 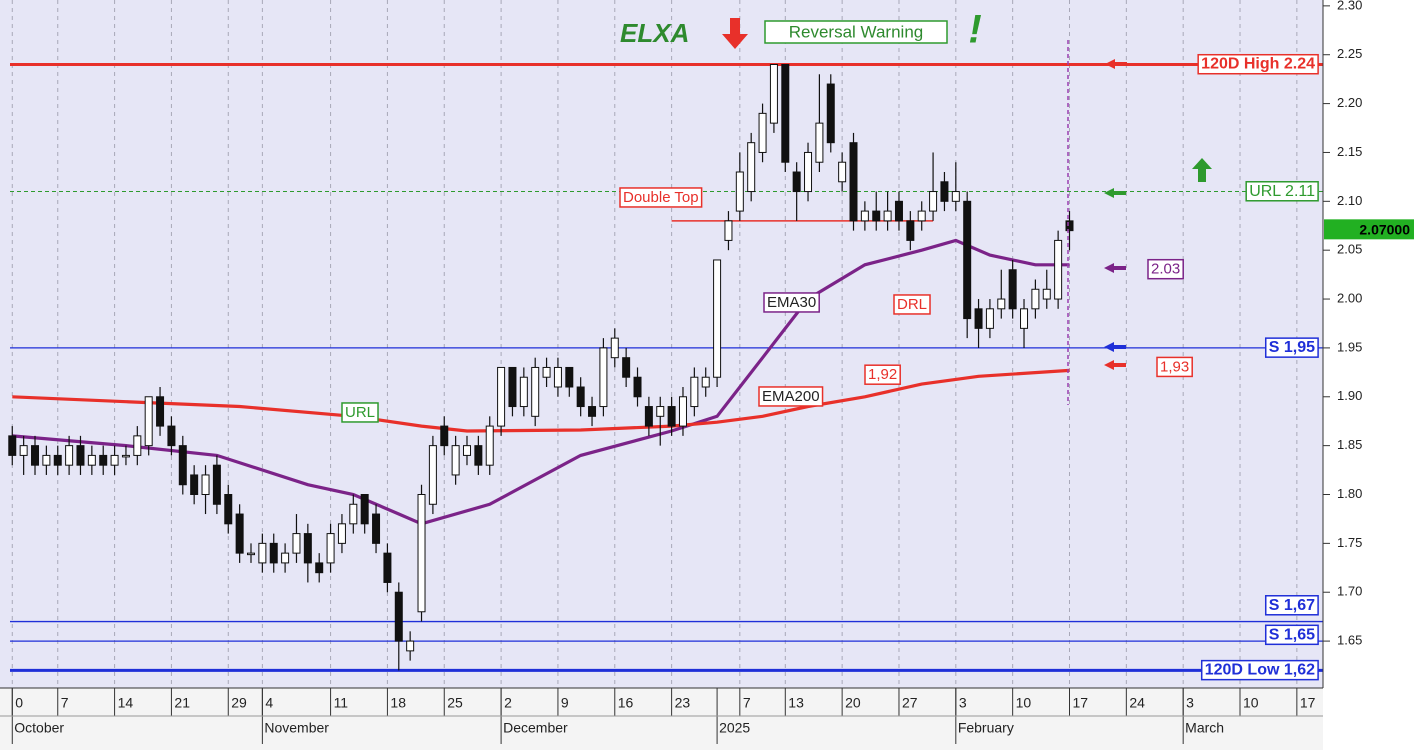 What do you see at coordinates (986, 728) in the screenshot?
I see `month-label: February` at bounding box center [986, 728].